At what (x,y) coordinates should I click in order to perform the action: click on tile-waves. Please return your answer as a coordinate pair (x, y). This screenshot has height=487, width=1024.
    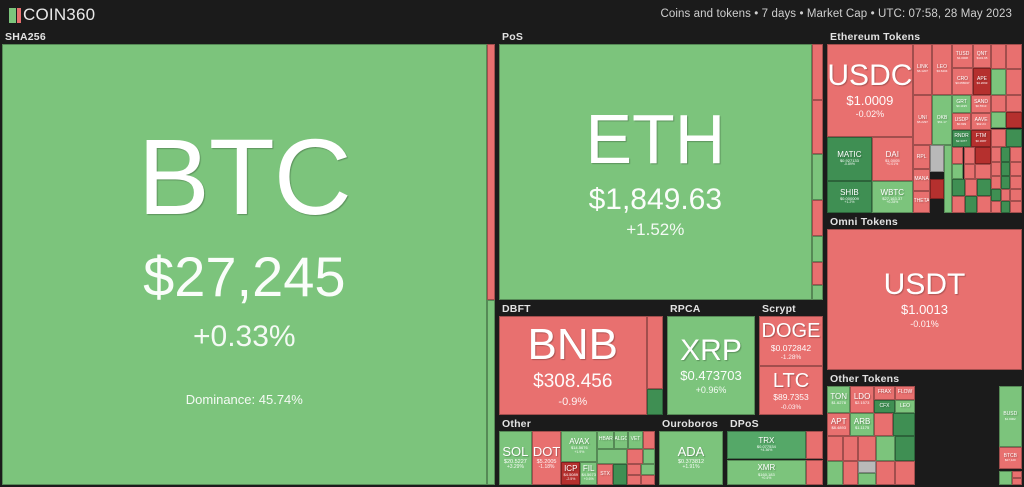
    Looking at the image, I should click on (817, 273).